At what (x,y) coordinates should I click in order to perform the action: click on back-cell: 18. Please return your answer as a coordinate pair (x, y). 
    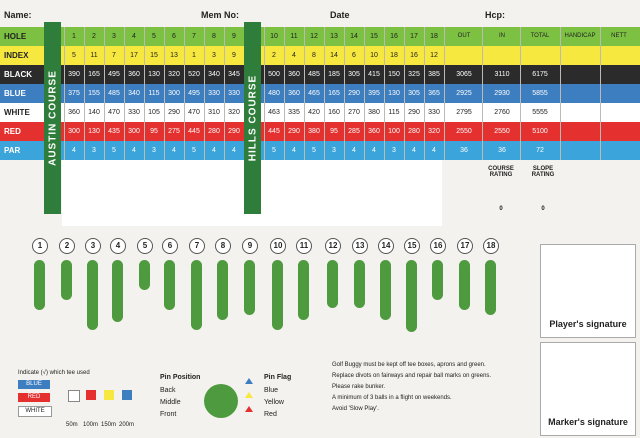
    Looking at the image, I should click on (394, 55).